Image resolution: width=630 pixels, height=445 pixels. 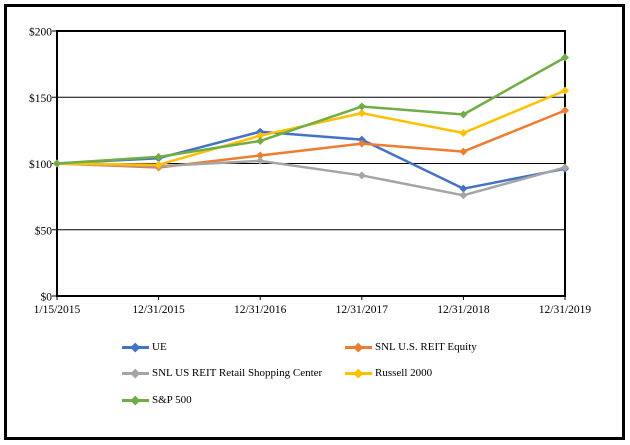 What do you see at coordinates (57, 310) in the screenshot?
I see `x-axis-label: 1/15/2015` at bounding box center [57, 310].